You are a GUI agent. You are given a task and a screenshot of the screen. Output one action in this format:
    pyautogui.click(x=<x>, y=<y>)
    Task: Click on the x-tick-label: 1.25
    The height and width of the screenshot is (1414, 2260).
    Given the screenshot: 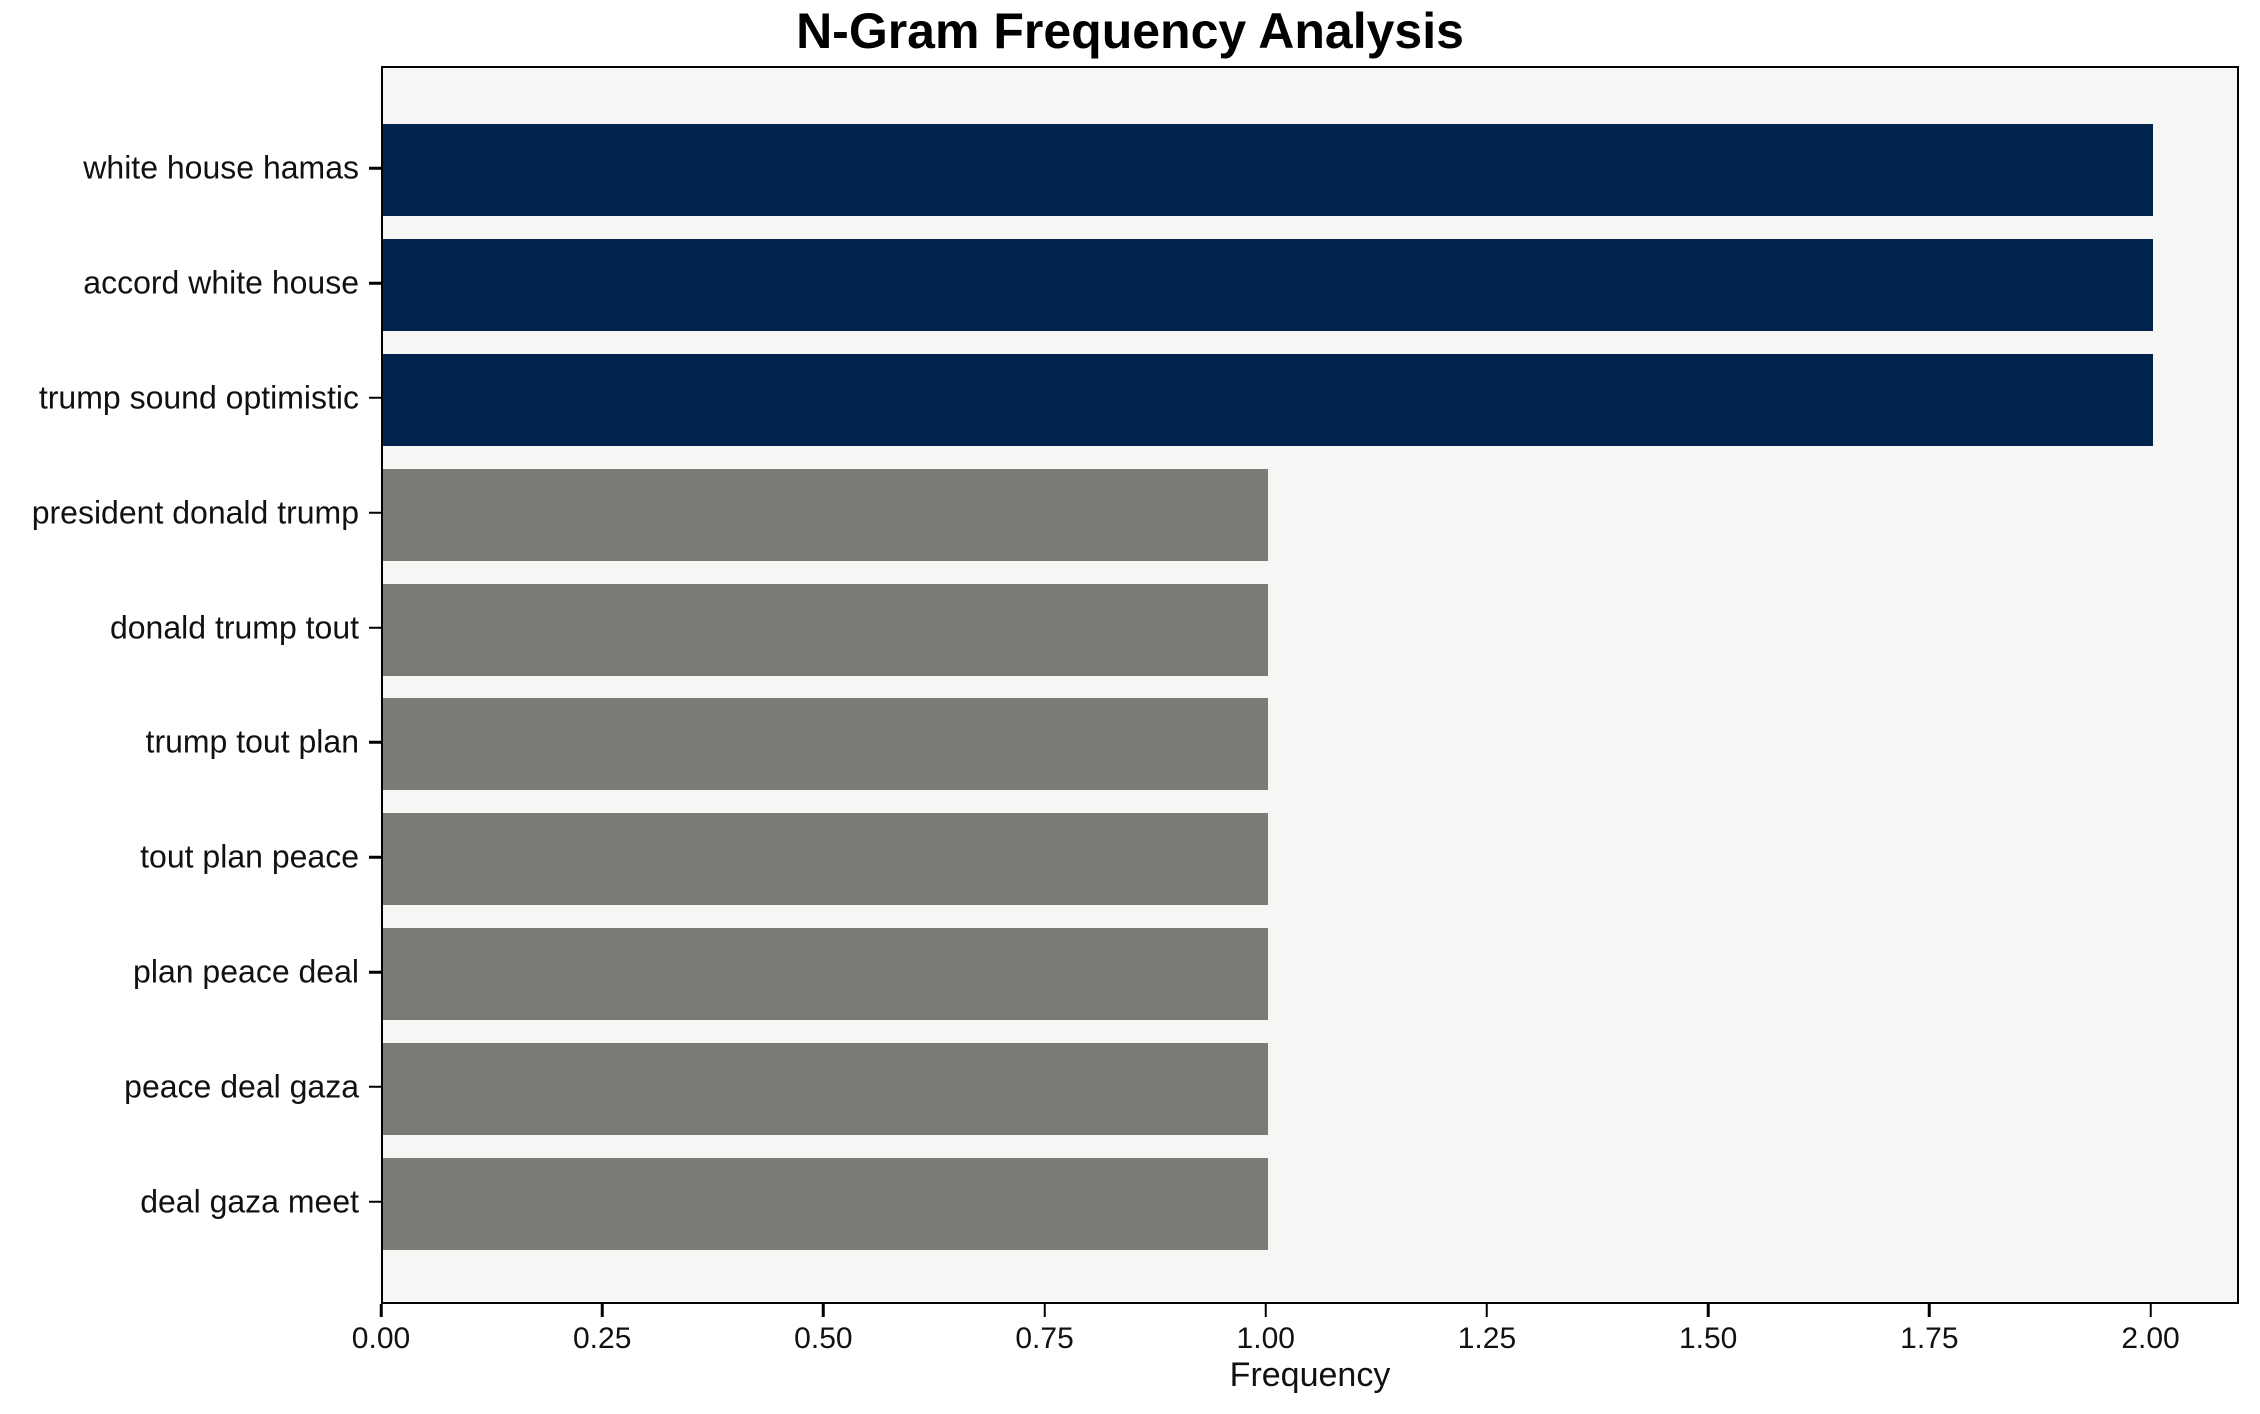 What is the action you would take?
    pyautogui.click(x=1487, y=1338)
    